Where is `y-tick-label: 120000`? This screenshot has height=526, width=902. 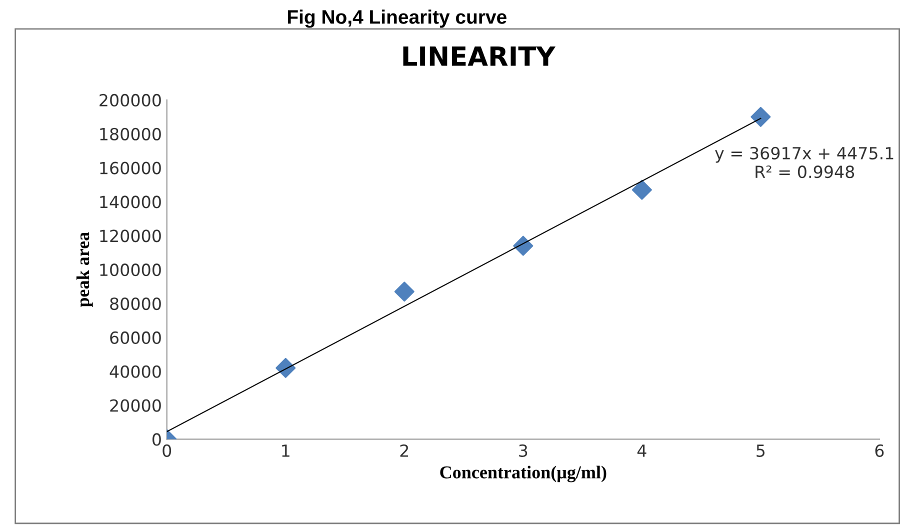 y-tick-label: 120000 is located at coordinates (130, 236).